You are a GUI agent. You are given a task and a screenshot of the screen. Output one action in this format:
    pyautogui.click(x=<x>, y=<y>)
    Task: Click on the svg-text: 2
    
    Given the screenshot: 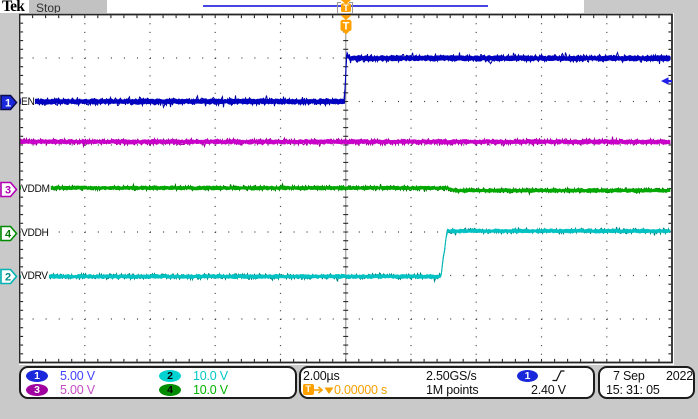 What is the action you would take?
    pyautogui.click(x=8, y=278)
    